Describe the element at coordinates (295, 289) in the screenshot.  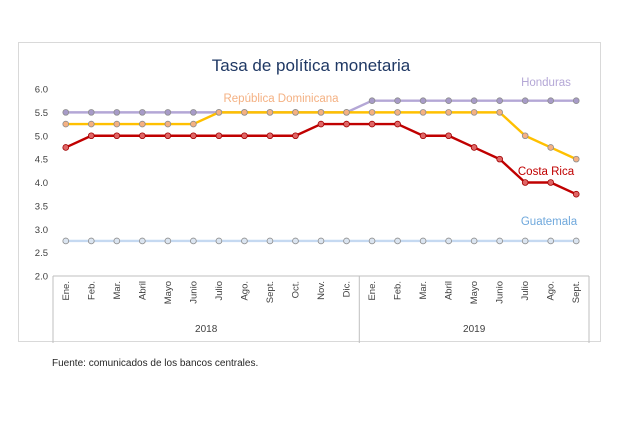
I see `x-tick-label: Oct.` at that location.